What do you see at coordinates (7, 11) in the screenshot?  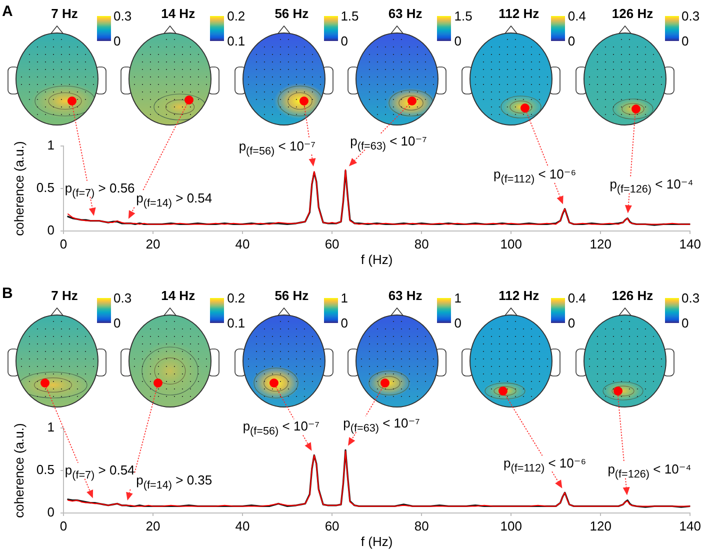 I see `text: A` at bounding box center [7, 11].